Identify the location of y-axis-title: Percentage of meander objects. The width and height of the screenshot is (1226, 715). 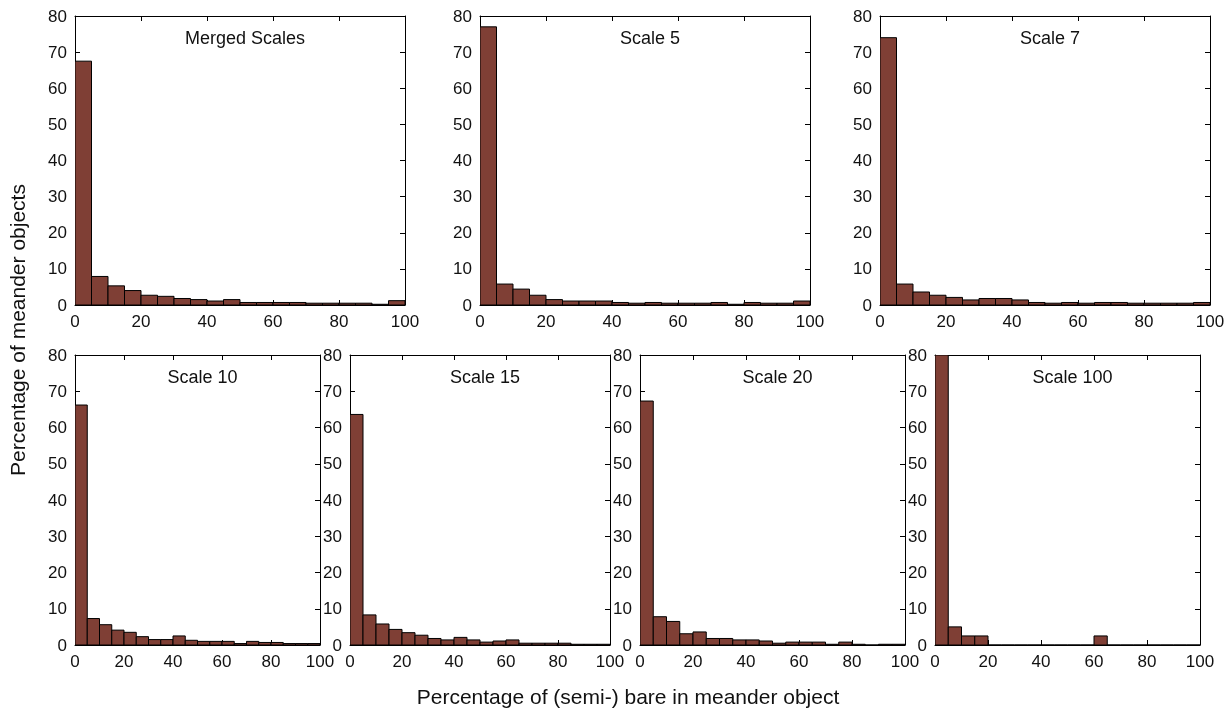
(18, 330).